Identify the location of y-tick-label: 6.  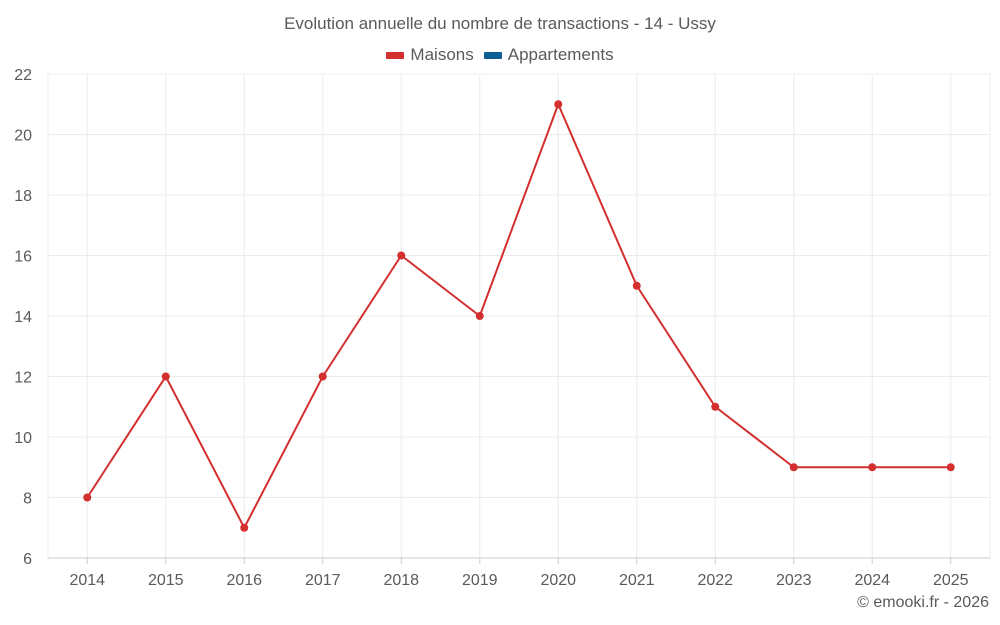
(27, 559).